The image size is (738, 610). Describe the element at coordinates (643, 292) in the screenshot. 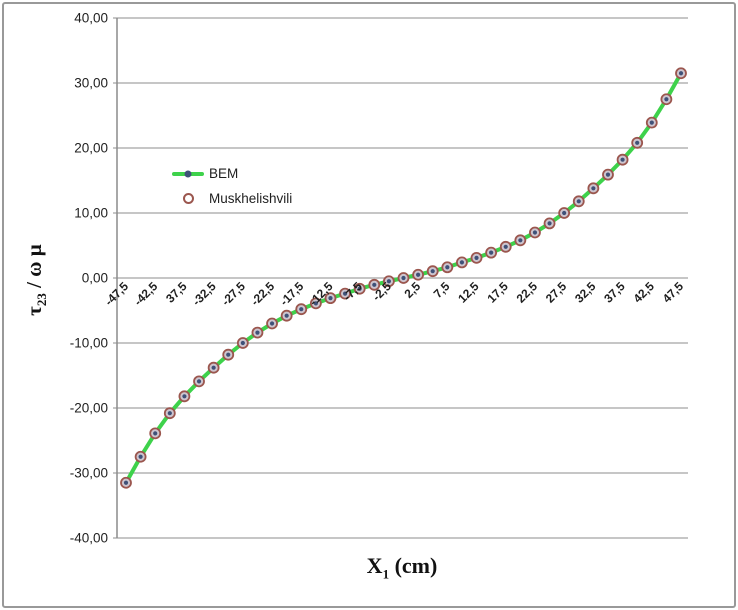

I see `x-tick-label: 42,5` at that location.